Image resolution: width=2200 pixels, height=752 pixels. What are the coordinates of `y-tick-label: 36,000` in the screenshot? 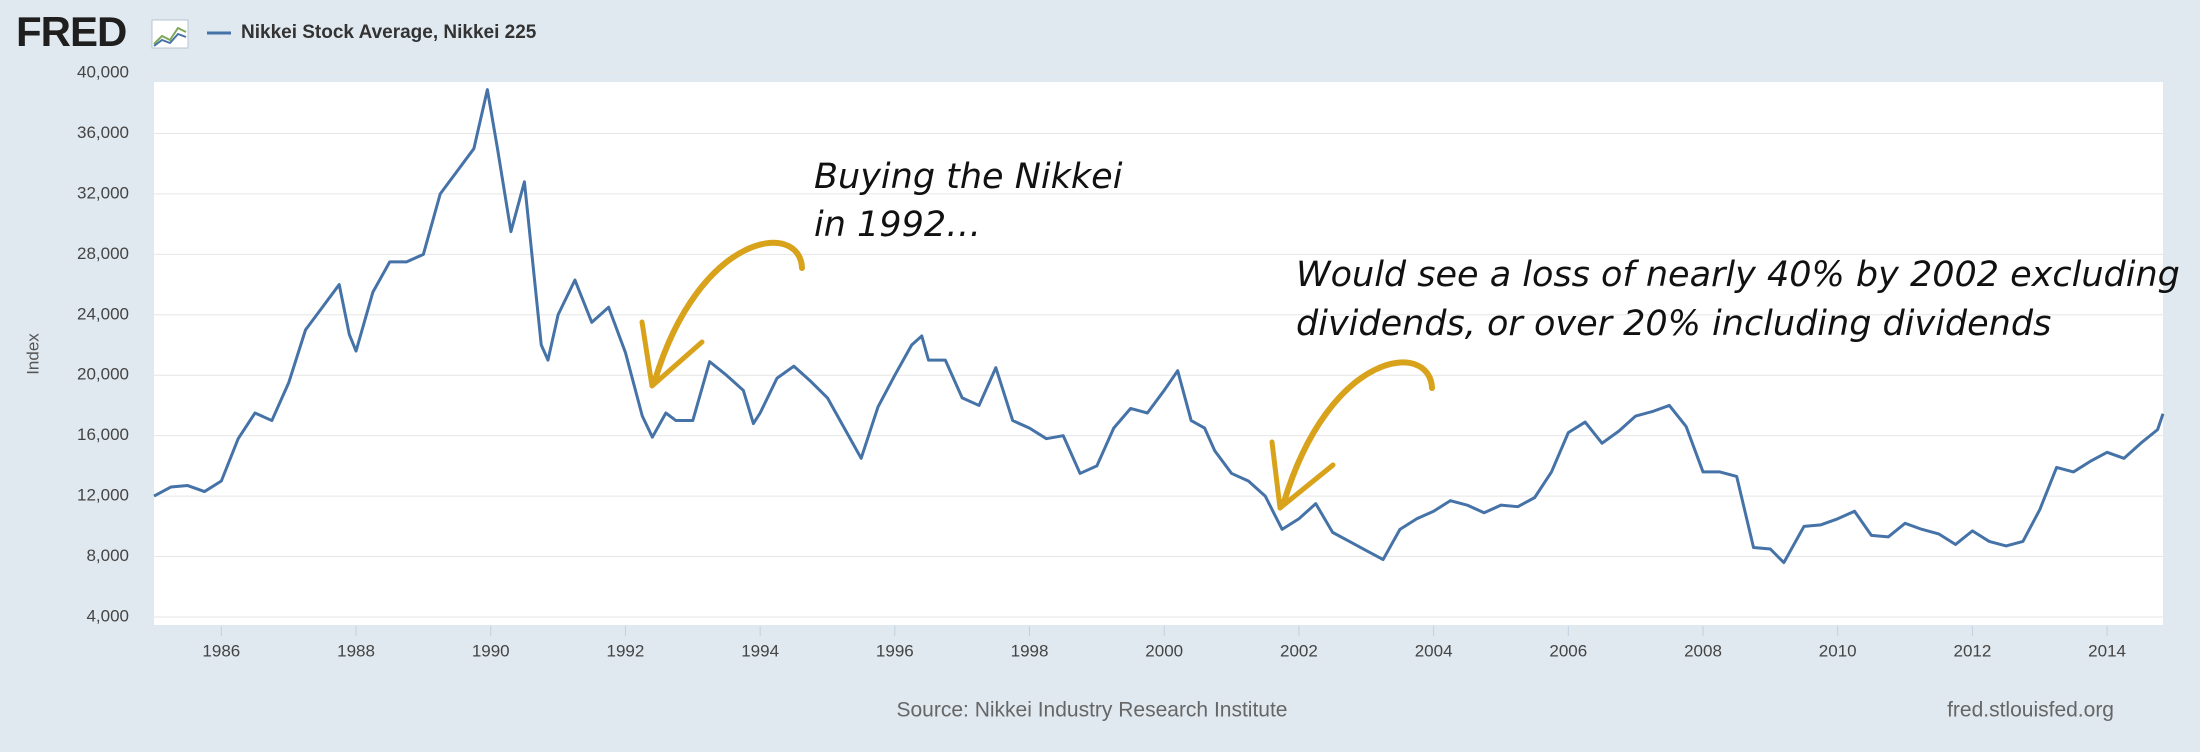 It's located at (103, 132).